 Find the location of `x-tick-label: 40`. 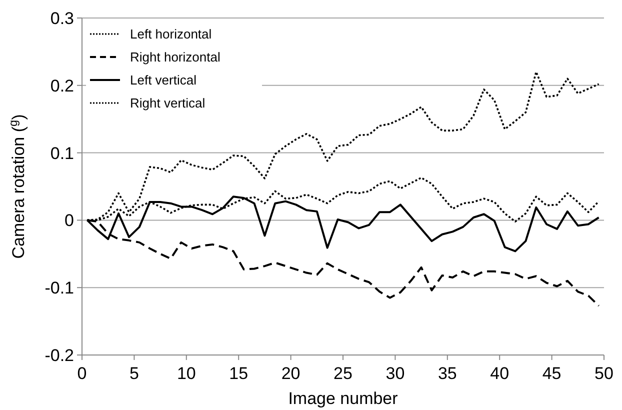

x-tick-label: 40 is located at coordinates (500, 373).